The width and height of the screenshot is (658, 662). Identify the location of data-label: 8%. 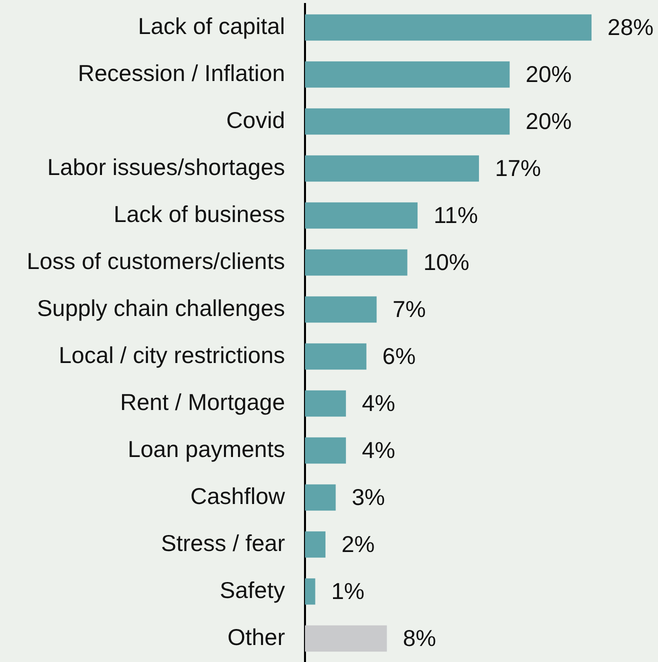
(419, 637).